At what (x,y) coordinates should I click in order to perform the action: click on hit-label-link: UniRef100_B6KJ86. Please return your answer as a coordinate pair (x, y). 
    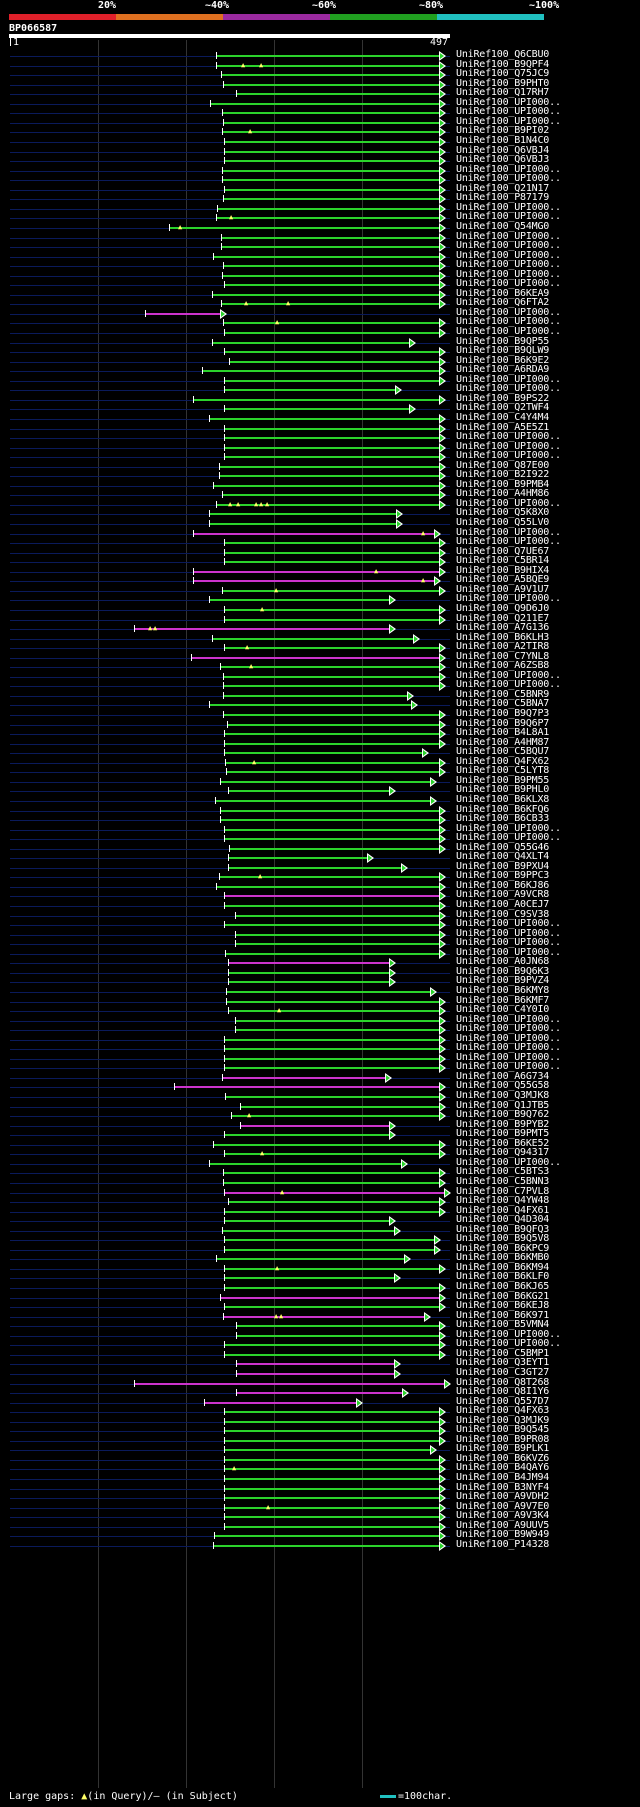
    Looking at the image, I should click on (503, 885).